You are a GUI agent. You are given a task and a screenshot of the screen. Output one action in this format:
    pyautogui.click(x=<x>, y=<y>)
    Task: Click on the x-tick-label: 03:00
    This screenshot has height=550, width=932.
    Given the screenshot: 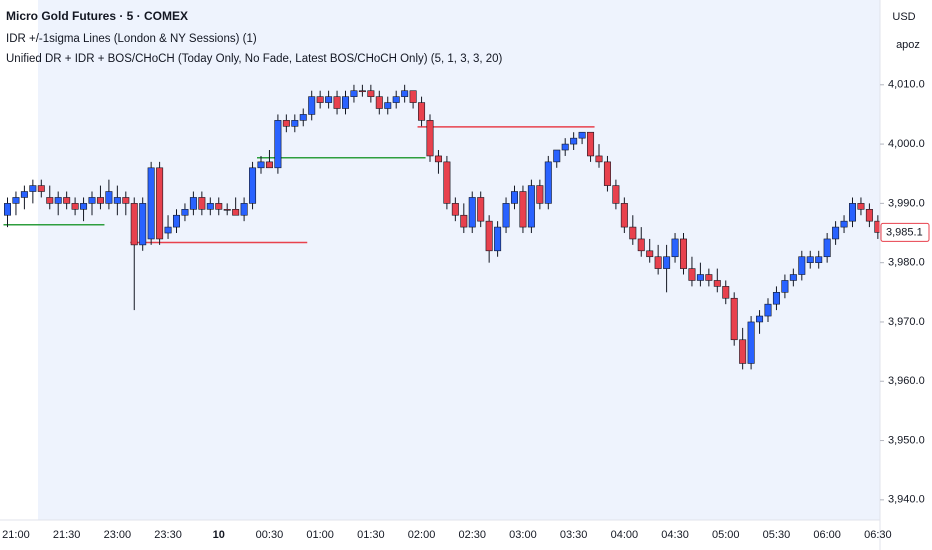 What is the action you would take?
    pyautogui.click(x=523, y=535)
    